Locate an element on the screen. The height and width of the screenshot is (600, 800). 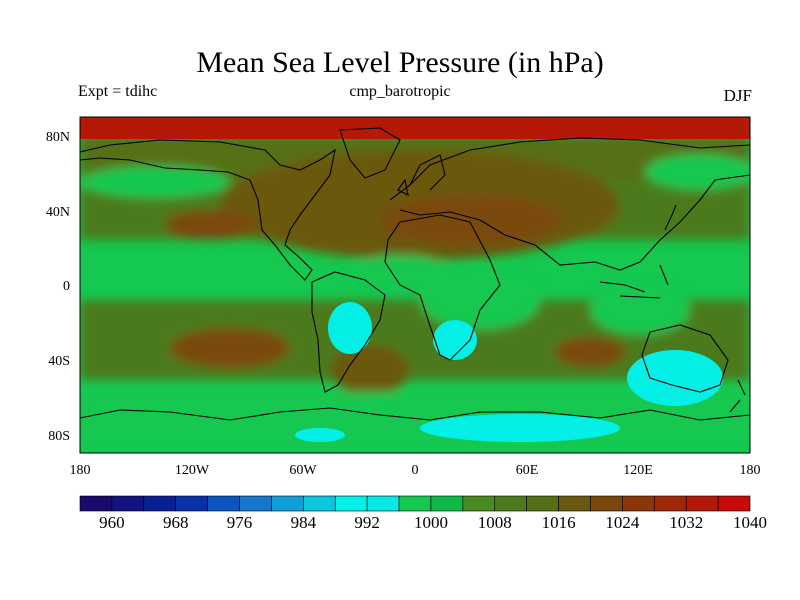
africa-green is located at coordinates (480, 300).